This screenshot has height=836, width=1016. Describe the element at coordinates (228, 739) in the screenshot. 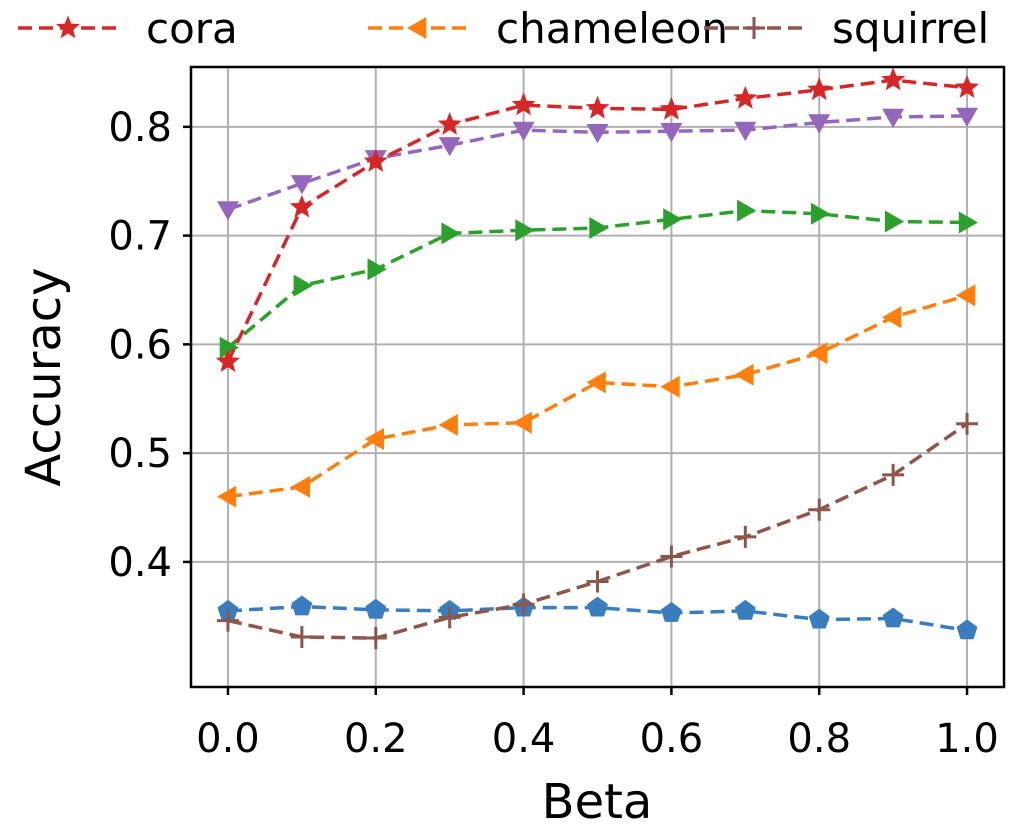

I see `x-tick-label: 0.0` at that location.